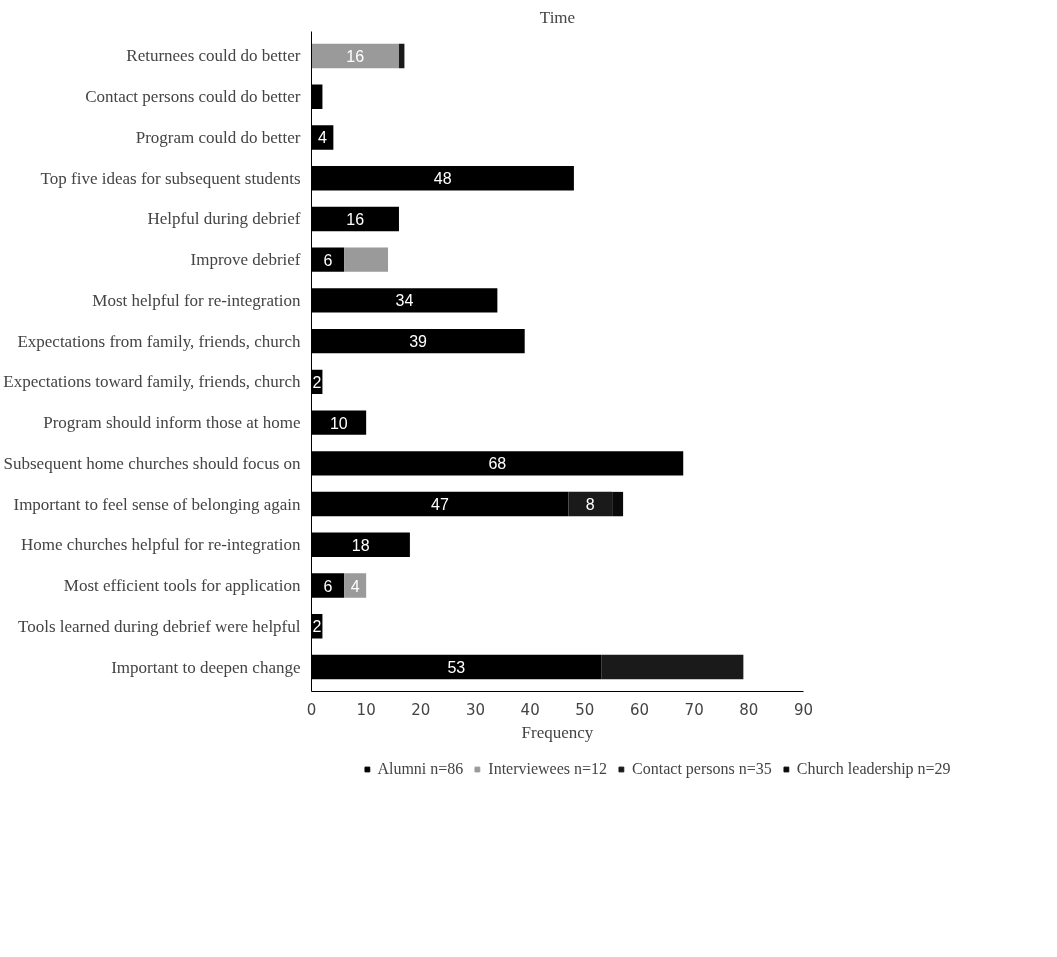 This screenshot has height=957, width=1057. Describe the element at coordinates (803, 709) in the screenshot. I see `x-tick-label: 90` at that location.